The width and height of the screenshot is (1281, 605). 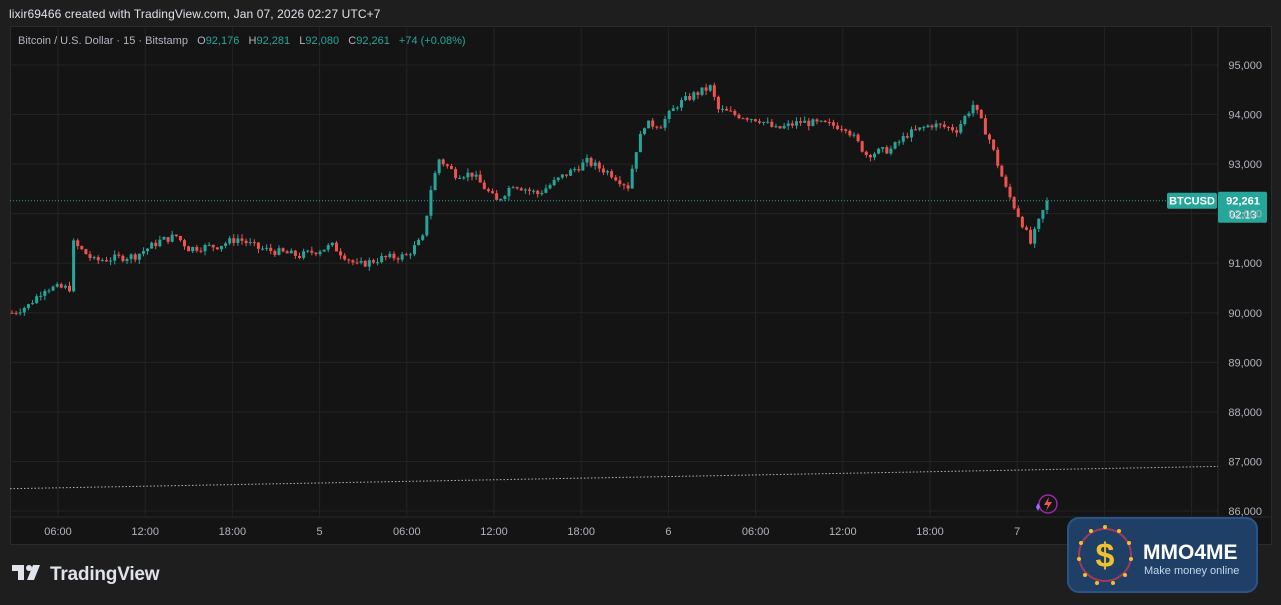 I want to click on close-label: C, so click(x=352, y=41).